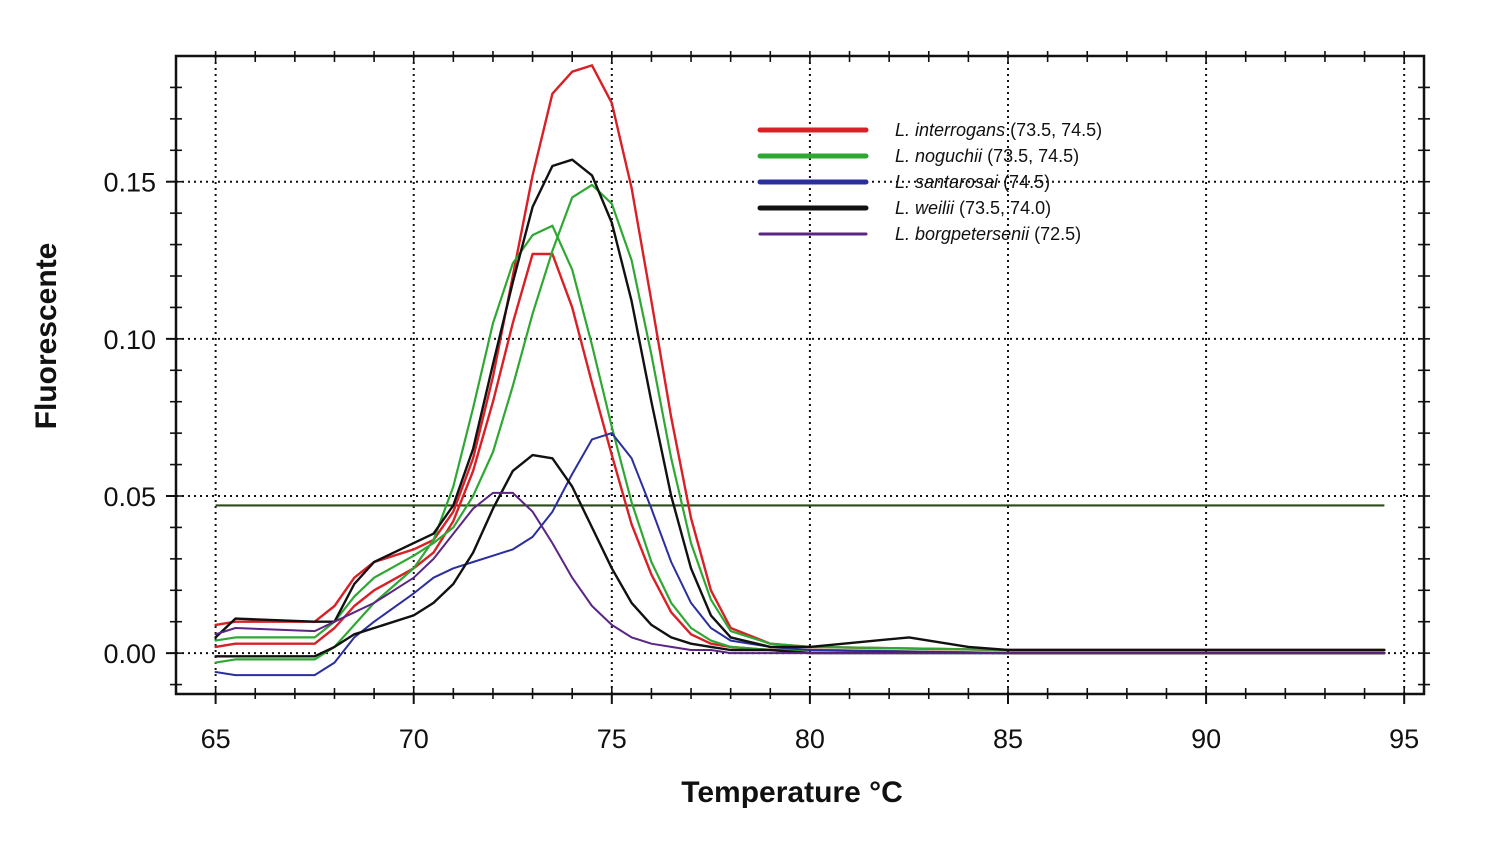 This screenshot has width=1488, height=852. I want to click on x-tick-label-4: 85, so click(1008, 739).